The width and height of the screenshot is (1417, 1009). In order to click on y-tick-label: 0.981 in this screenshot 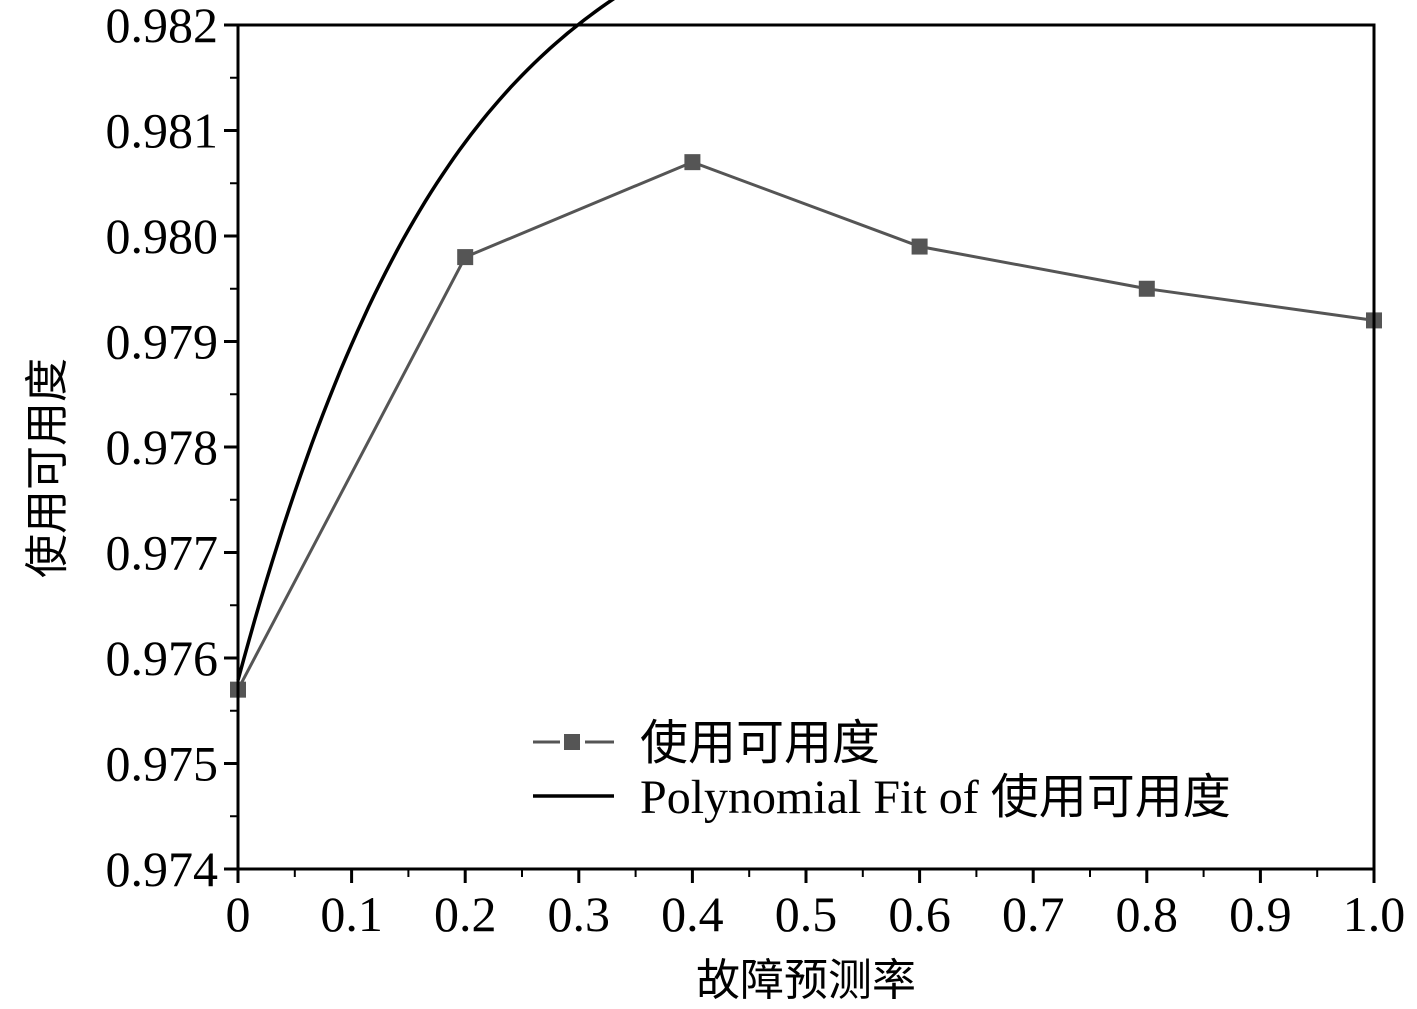, I will do `click(162, 131)`.